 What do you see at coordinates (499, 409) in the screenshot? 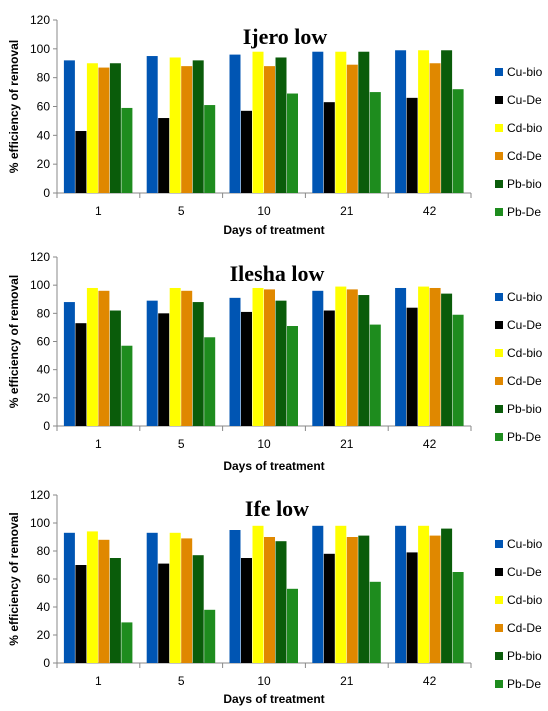
I see `legend-swatch-pb-bio` at bounding box center [499, 409].